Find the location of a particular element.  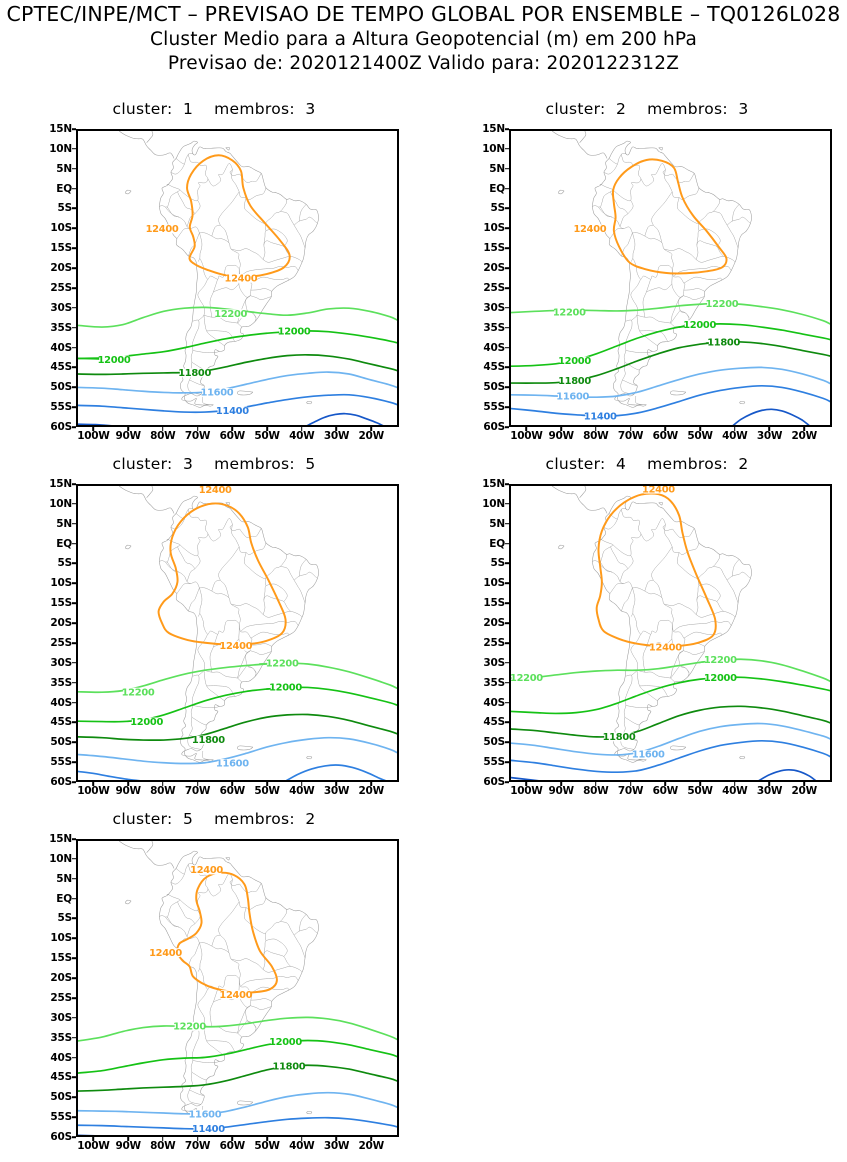

contour-label-11800: 11800 is located at coordinates (574, 381).